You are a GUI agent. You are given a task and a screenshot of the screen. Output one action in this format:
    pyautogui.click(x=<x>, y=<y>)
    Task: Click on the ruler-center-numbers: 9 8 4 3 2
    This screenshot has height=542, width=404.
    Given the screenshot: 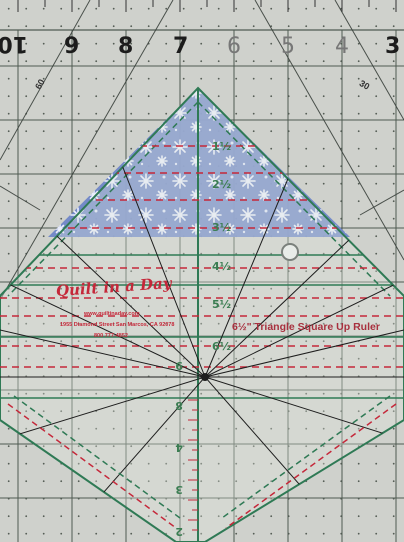 What is the action you would take?
    pyautogui.click(x=179, y=448)
    